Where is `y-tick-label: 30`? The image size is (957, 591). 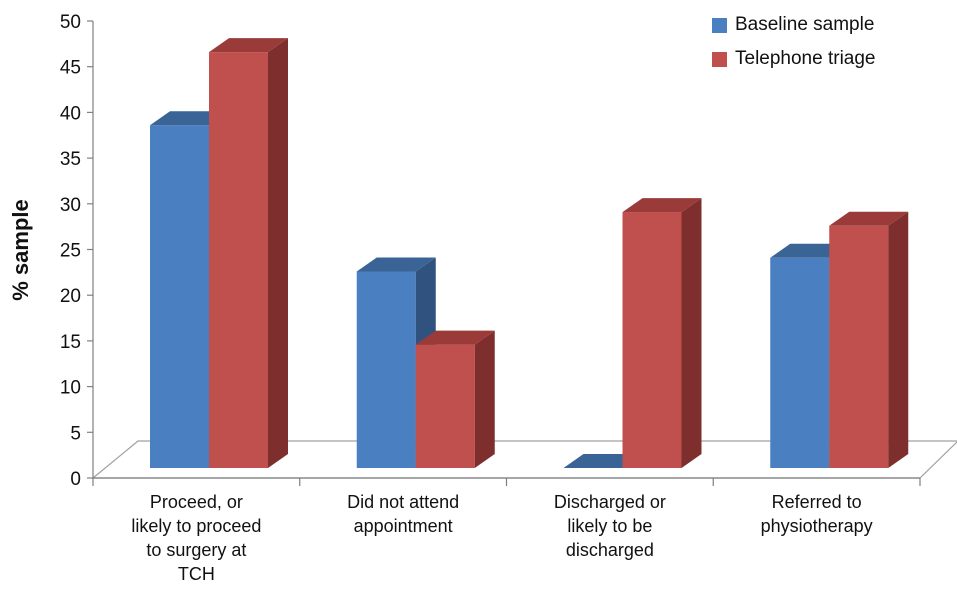 y-tick-label: 30 is located at coordinates (70, 205).